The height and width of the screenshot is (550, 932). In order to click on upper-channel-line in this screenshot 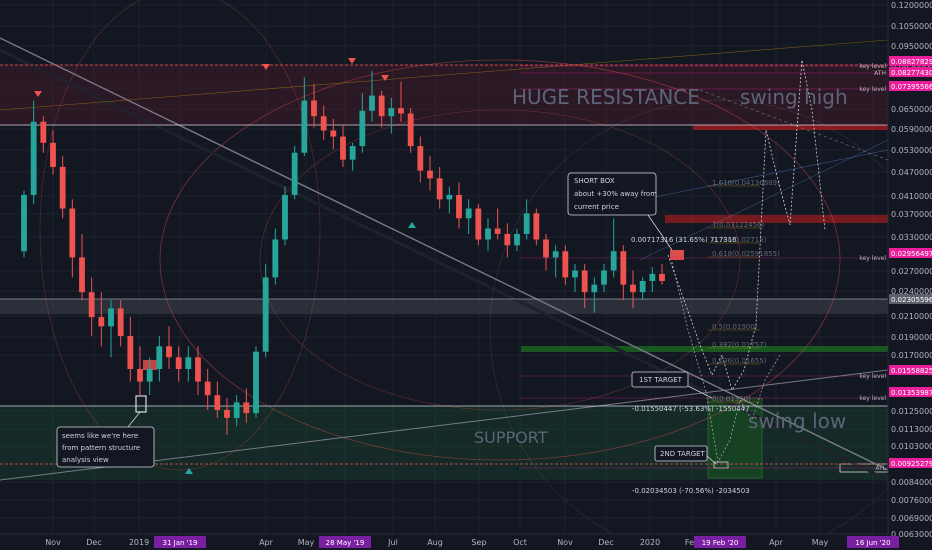, I will do `click(444, 75)`.